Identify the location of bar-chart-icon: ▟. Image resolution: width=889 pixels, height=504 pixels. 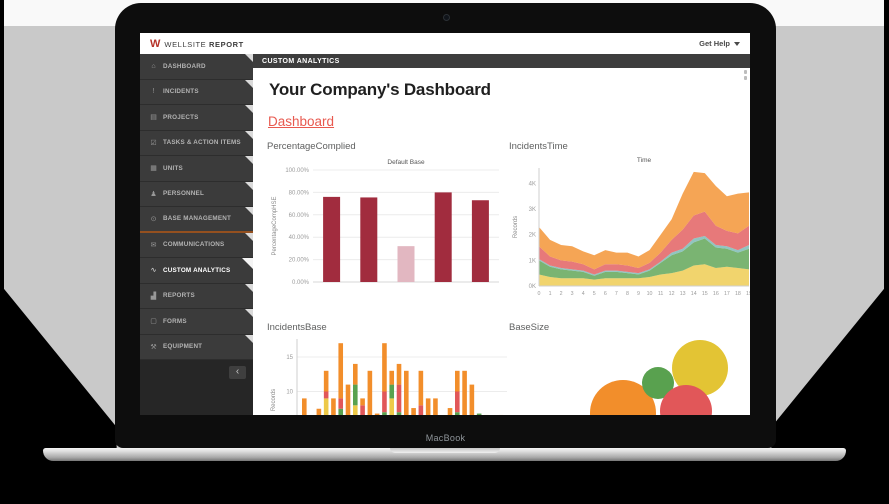
(153, 296).